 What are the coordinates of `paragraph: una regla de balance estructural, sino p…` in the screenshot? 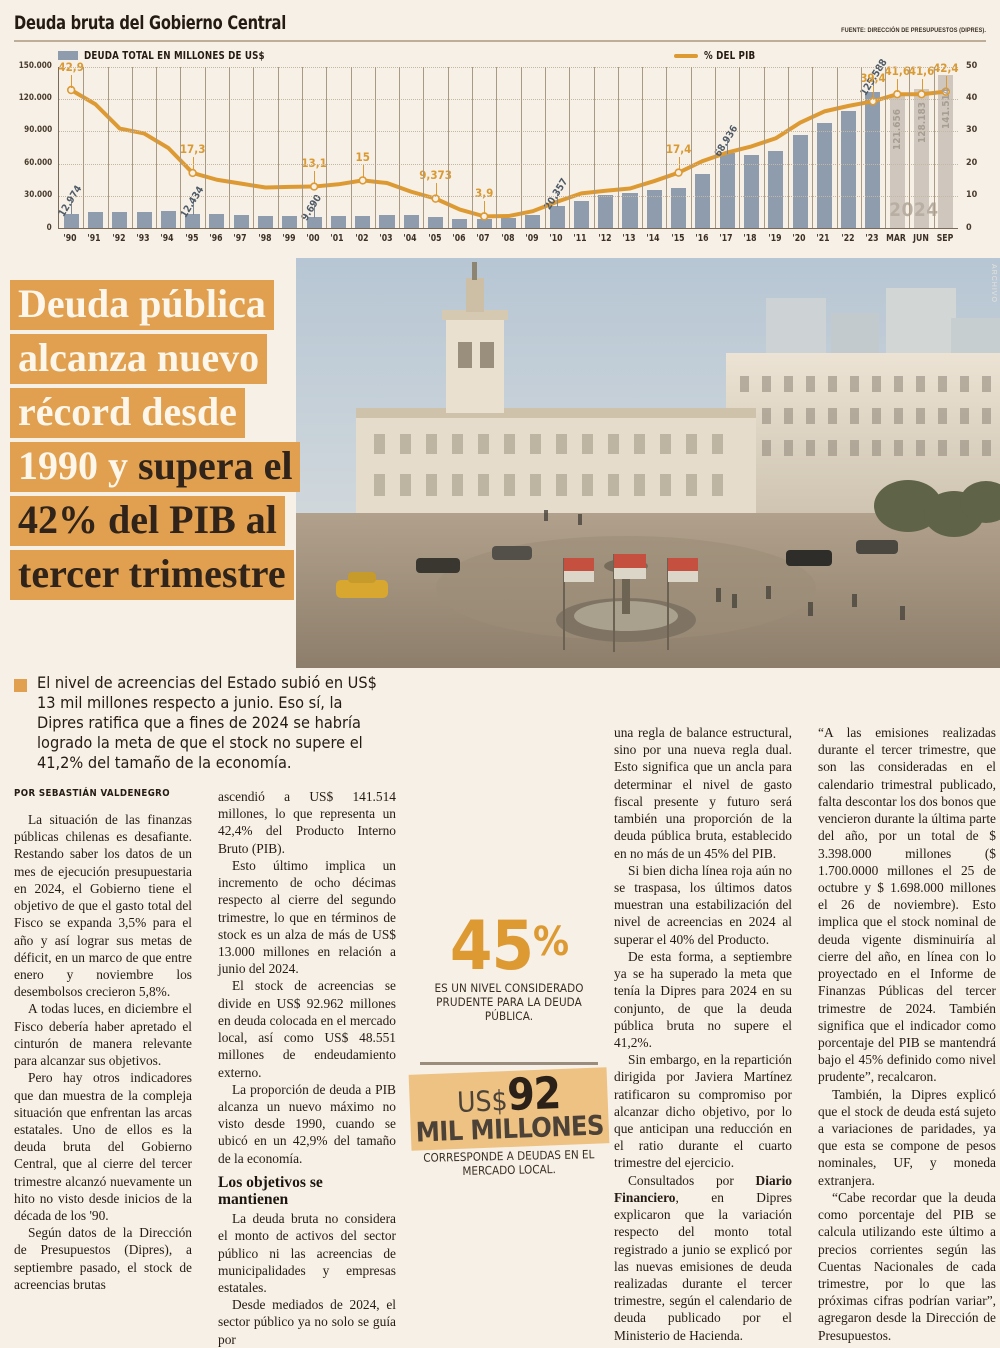 It's located at (703, 793).